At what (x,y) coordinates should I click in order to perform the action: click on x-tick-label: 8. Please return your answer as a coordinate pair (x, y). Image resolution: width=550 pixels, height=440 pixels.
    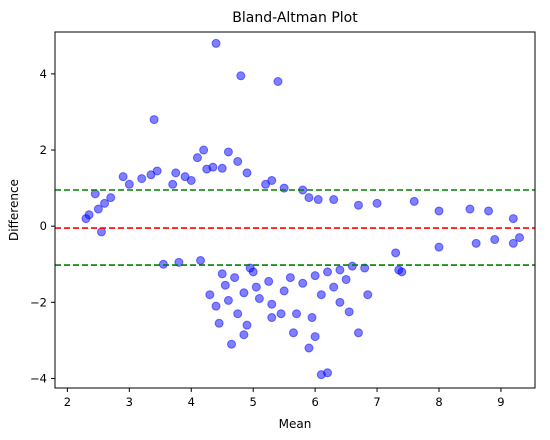
    Looking at the image, I should click on (438, 402).